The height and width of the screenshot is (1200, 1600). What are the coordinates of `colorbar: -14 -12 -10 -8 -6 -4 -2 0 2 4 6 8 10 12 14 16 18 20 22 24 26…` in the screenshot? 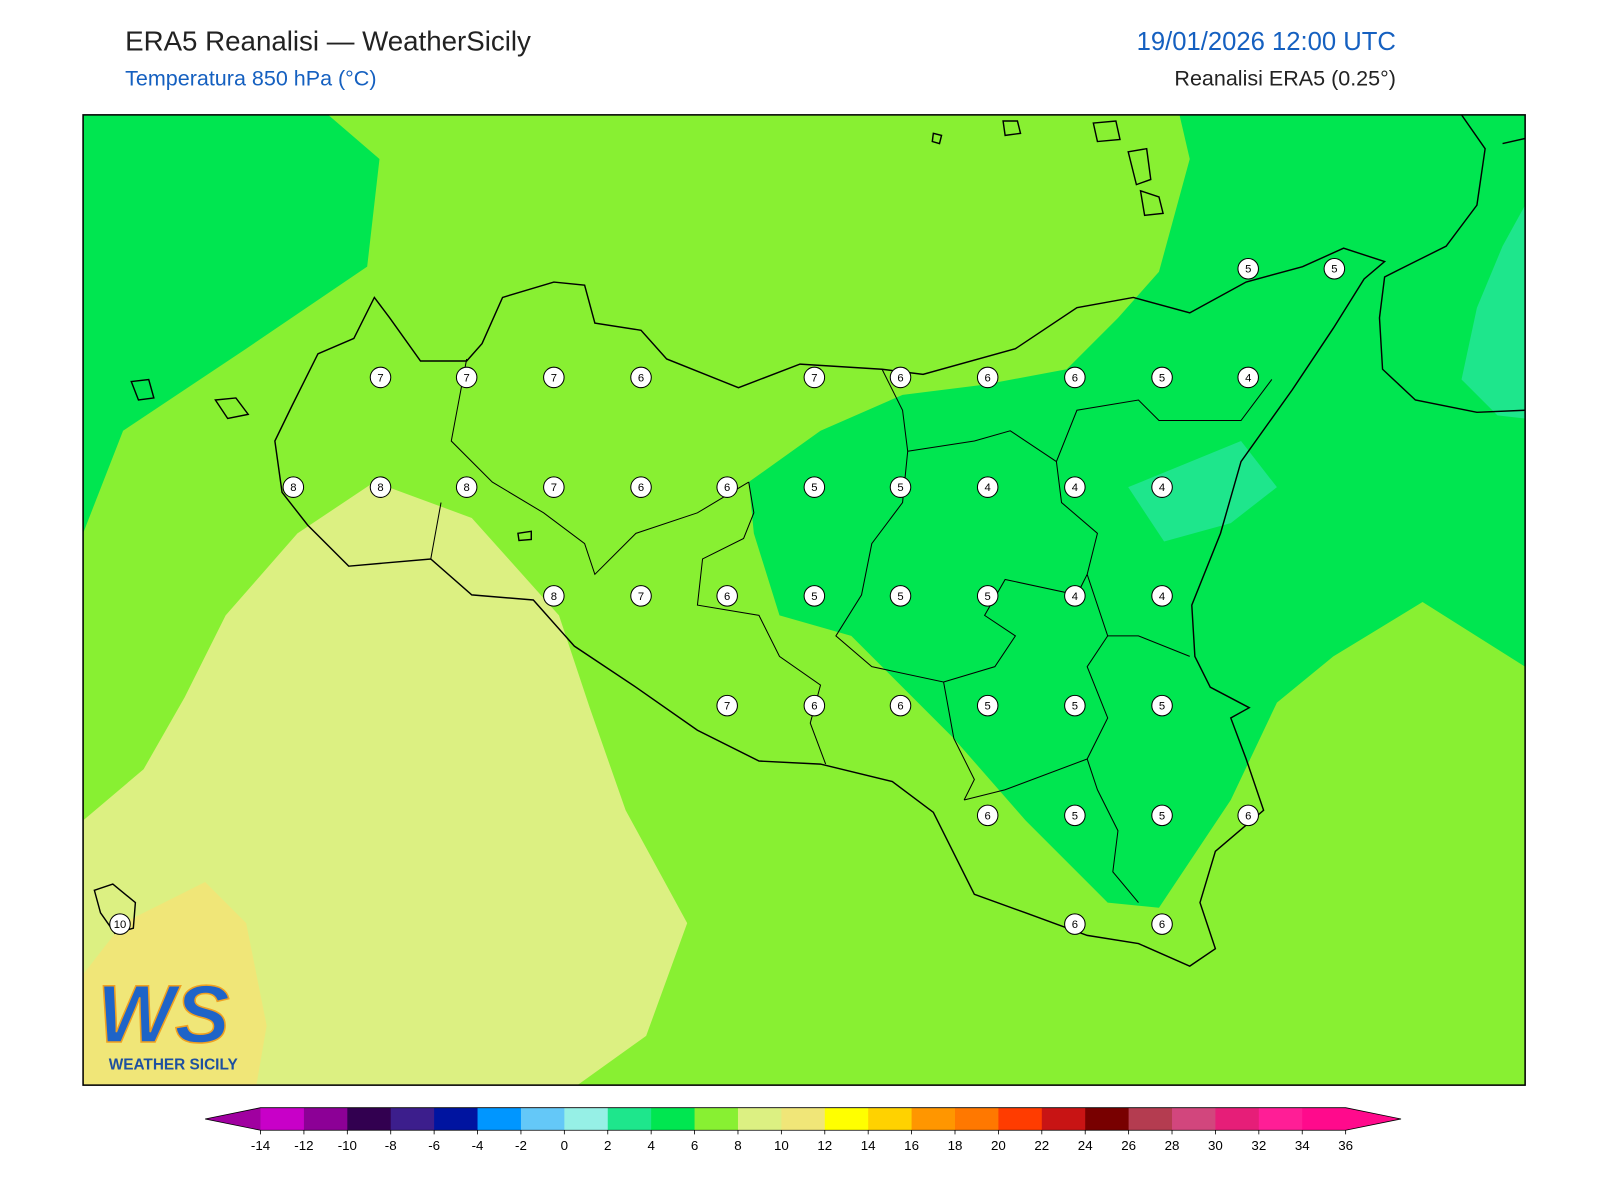 It's located at (803, 1130).